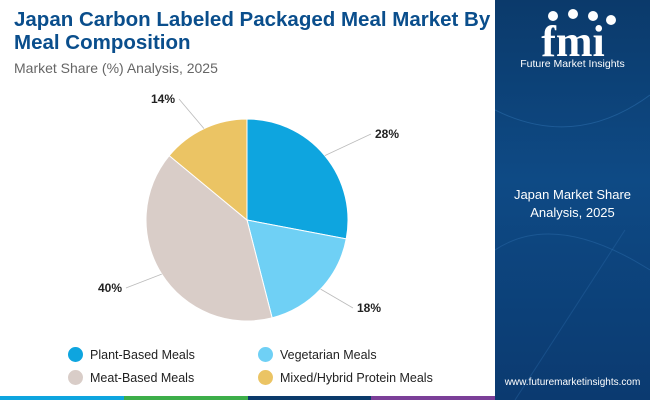 The height and width of the screenshot is (400, 650). I want to click on sidebar-caption: Japan Market Share Analysis, 2025, so click(572, 203).